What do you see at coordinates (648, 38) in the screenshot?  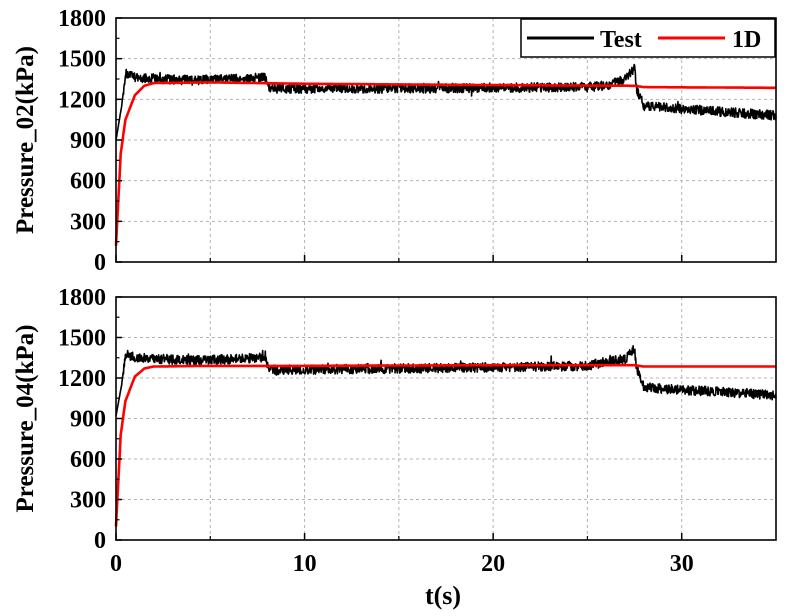 I see `legend: Test 1D` at bounding box center [648, 38].